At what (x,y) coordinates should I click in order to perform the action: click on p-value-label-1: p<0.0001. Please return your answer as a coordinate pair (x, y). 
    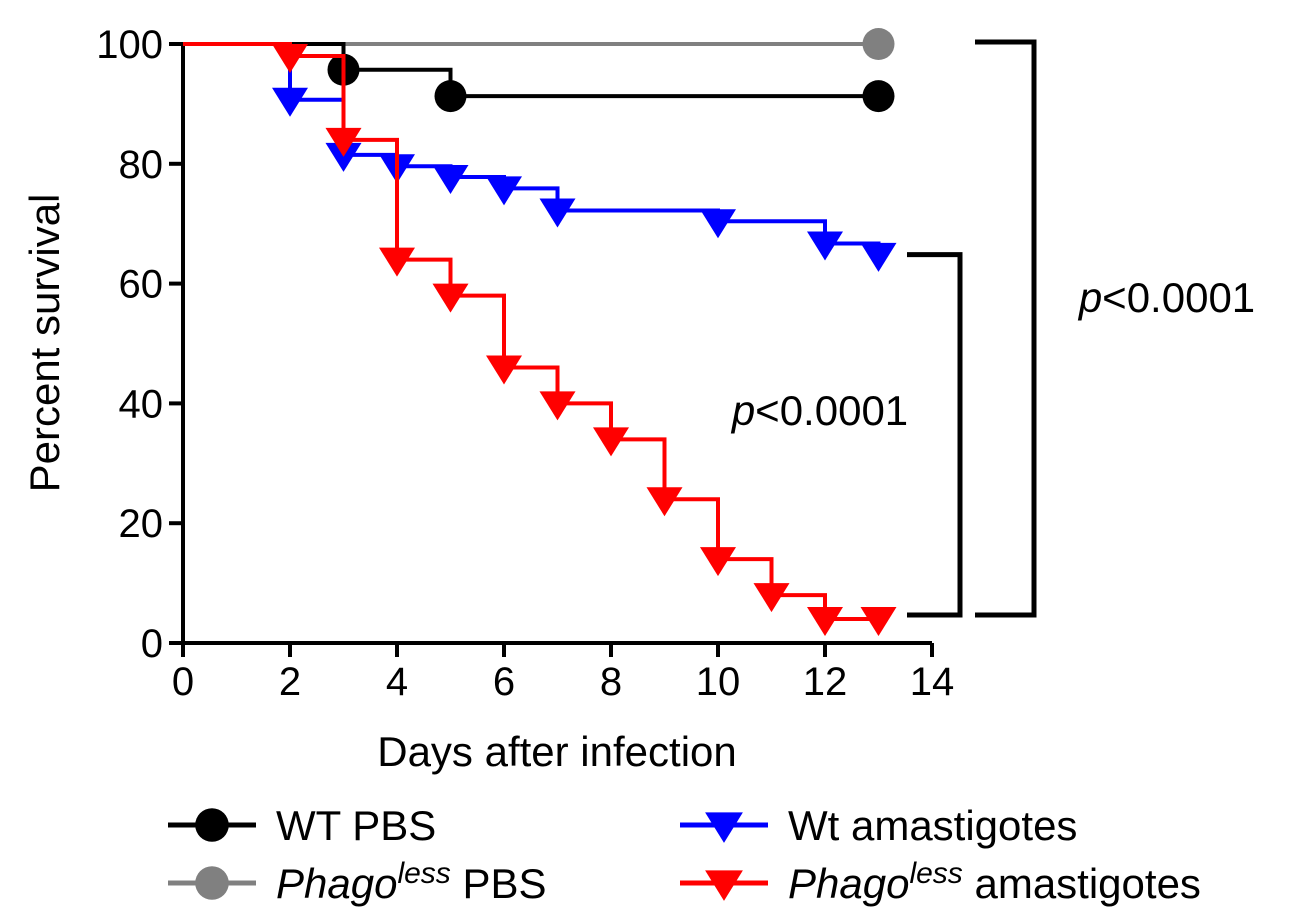
    Looking at the image, I should click on (819, 410).